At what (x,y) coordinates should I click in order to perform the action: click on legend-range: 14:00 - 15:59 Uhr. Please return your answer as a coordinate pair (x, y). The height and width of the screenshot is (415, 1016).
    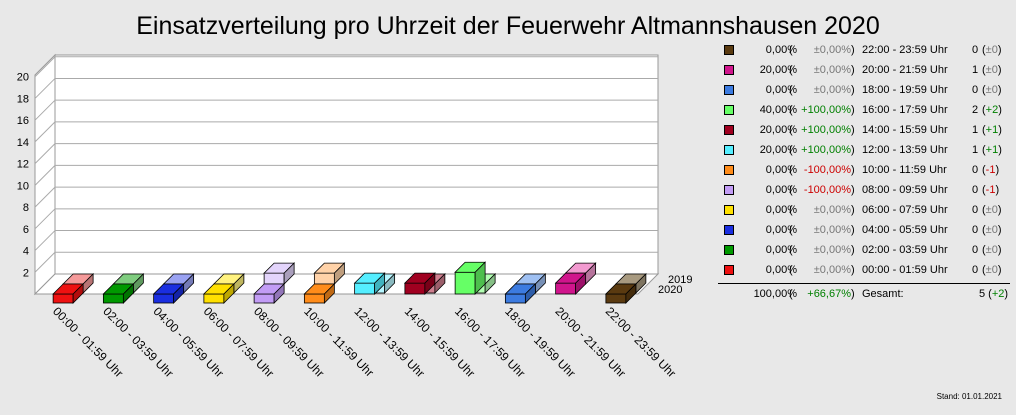
    Looking at the image, I should click on (905, 130).